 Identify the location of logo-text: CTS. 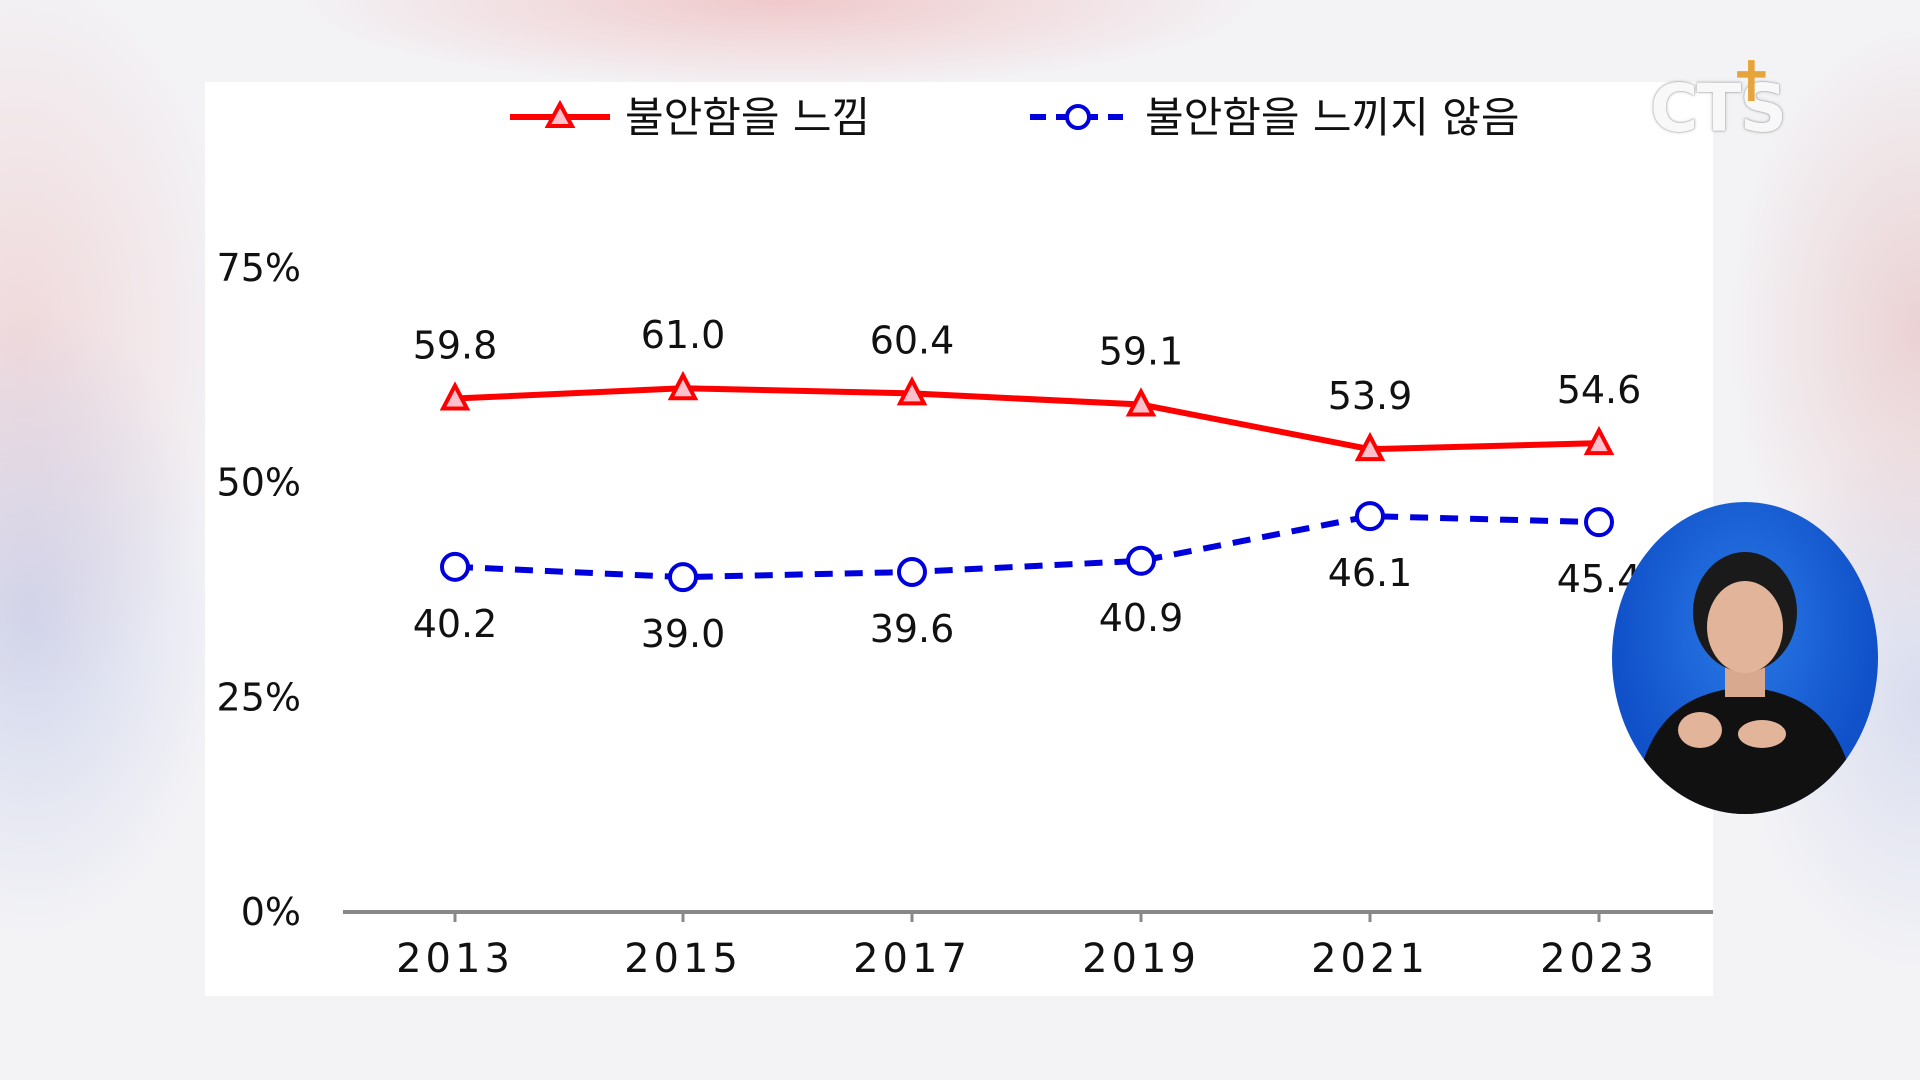
(1718, 108).